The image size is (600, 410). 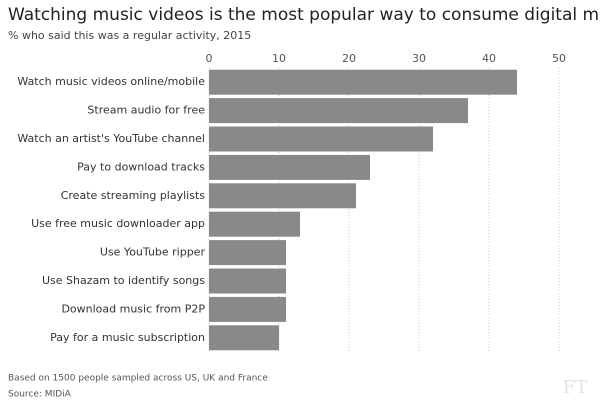 What do you see at coordinates (127, 337) in the screenshot?
I see `y-tick-label: Pay for a music subscription` at bounding box center [127, 337].